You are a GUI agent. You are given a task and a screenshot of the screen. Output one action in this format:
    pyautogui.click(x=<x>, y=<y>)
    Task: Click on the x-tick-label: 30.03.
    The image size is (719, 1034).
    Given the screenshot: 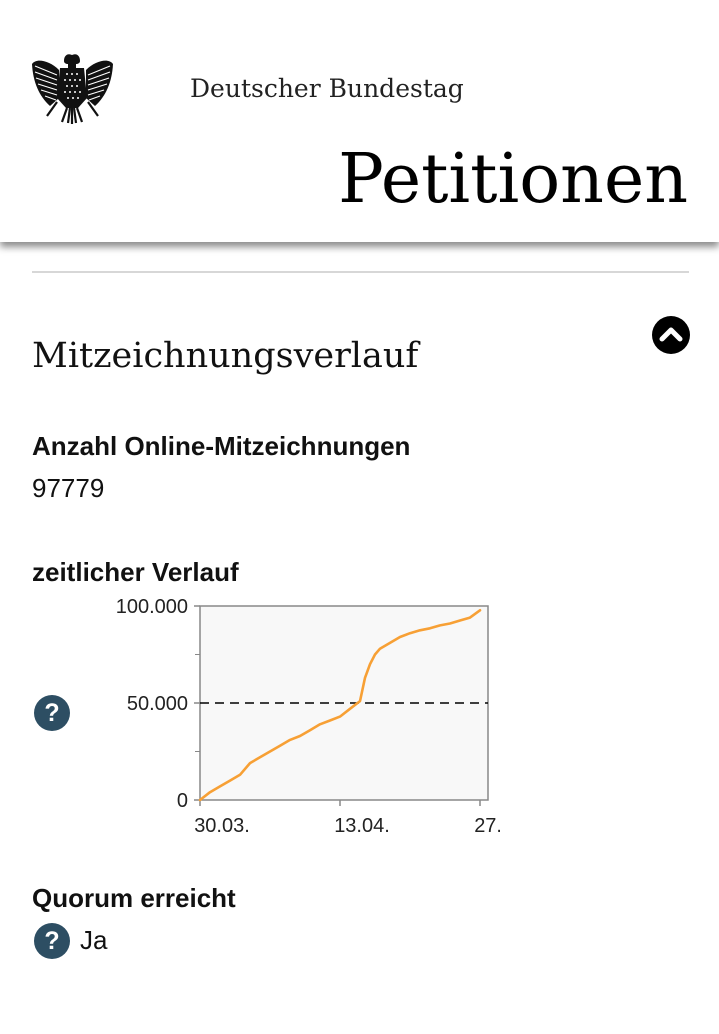 What is the action you would take?
    pyautogui.click(x=222, y=826)
    